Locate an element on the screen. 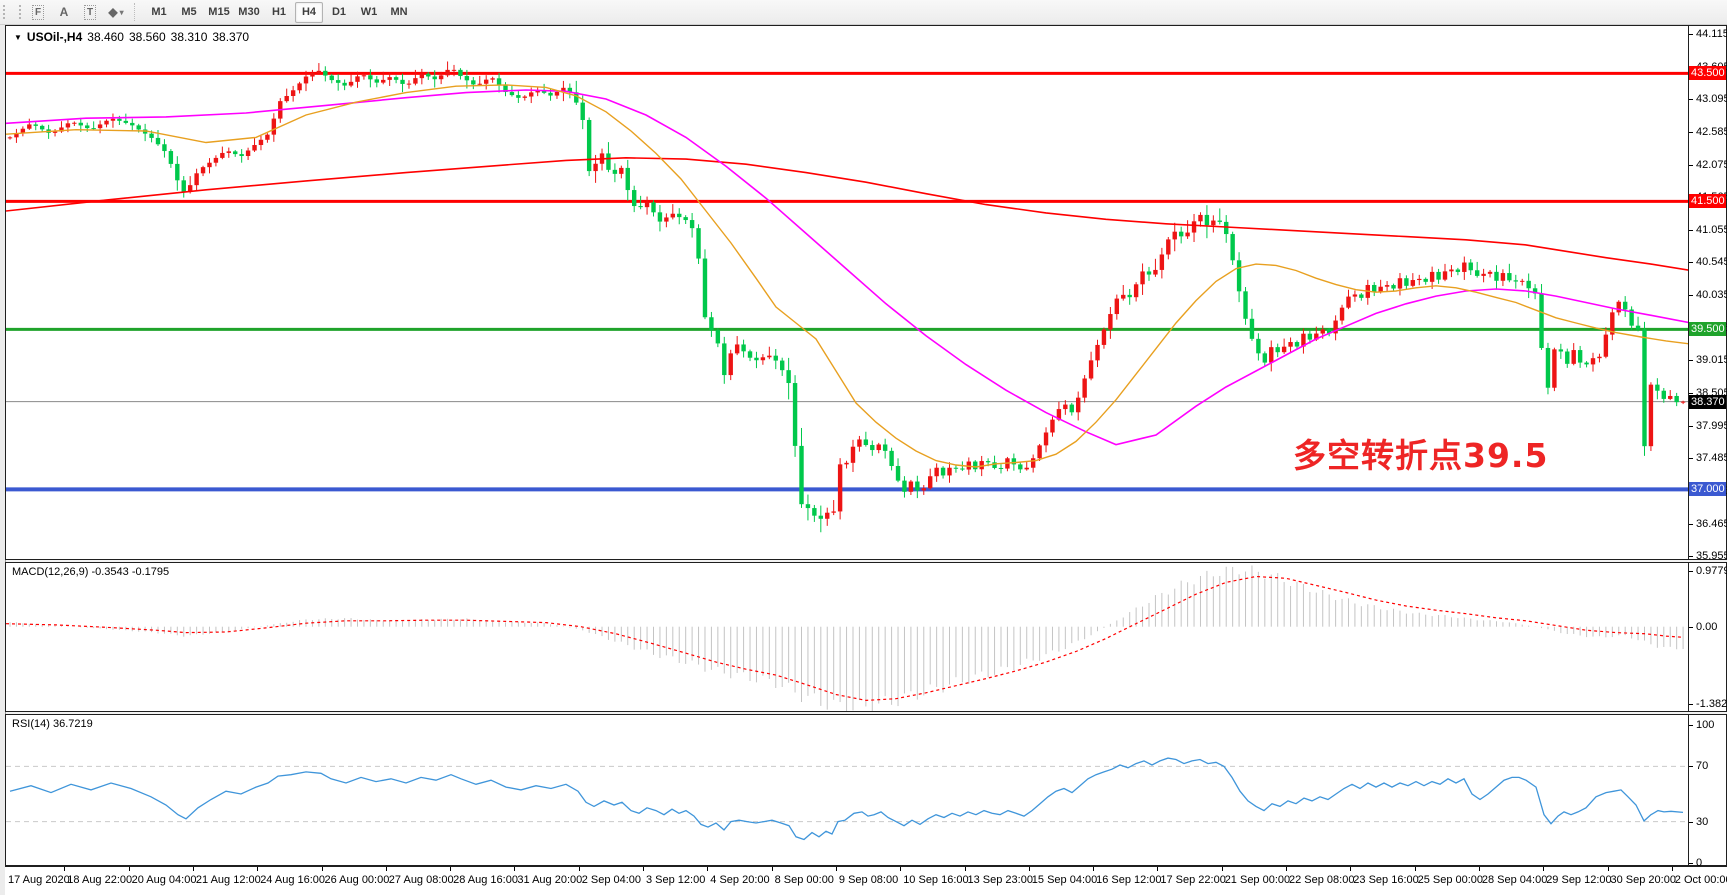 The width and height of the screenshot is (1727, 895). timeframe-h4-button: H4 is located at coordinates (309, 12).